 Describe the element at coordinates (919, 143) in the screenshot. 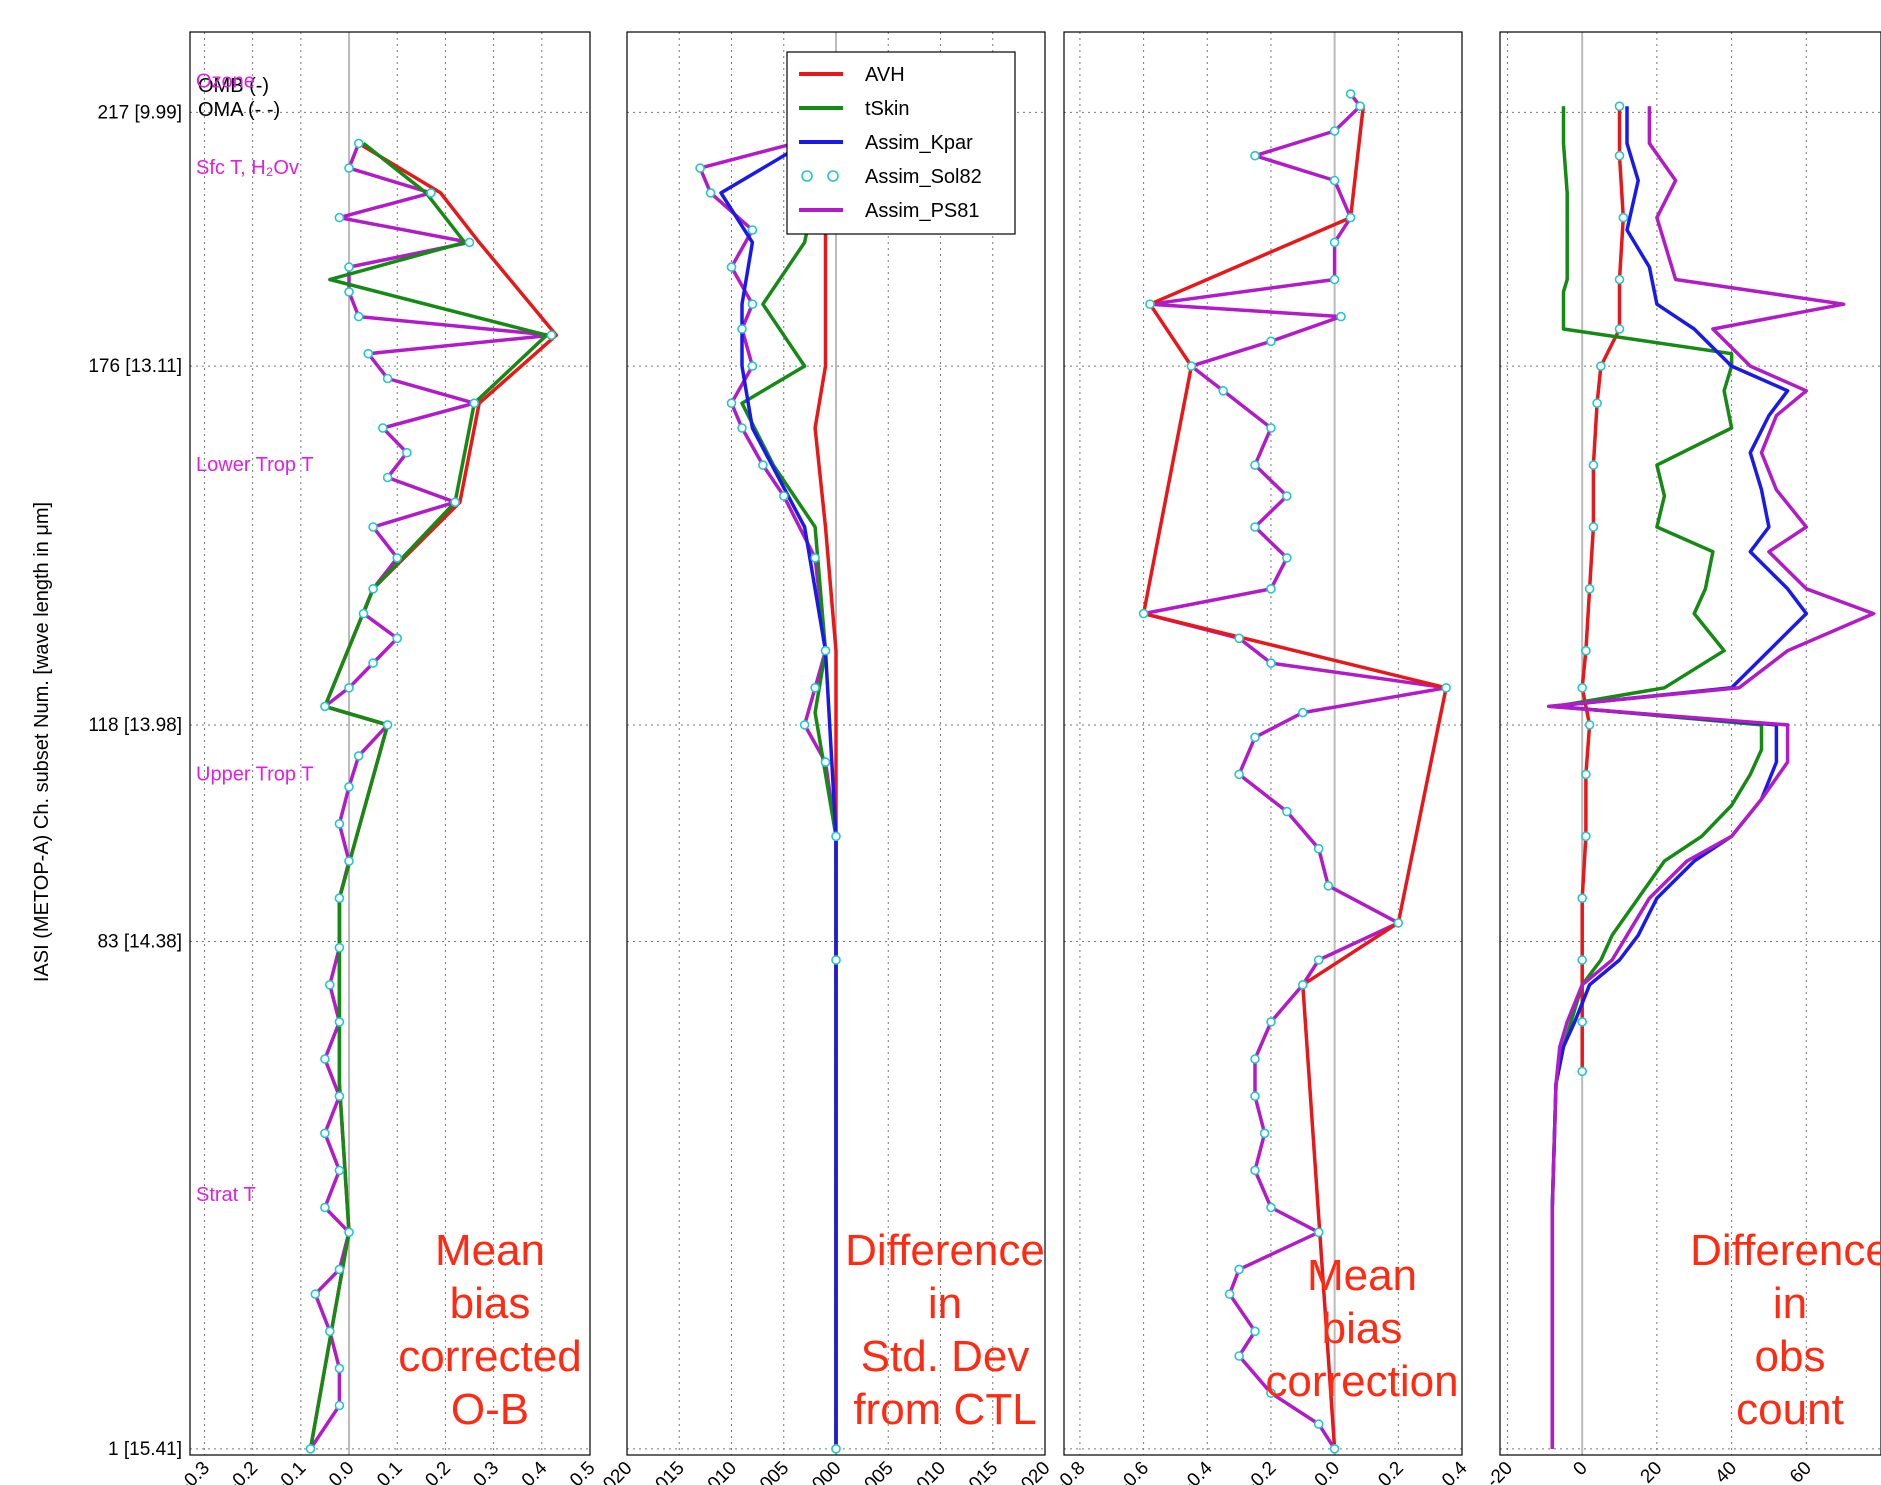

I see `legend-label: Assim_Kpar` at that location.